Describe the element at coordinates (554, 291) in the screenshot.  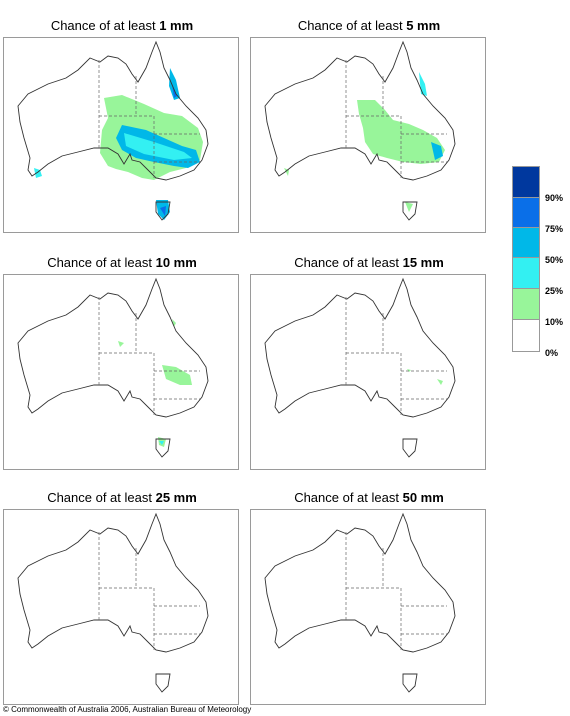
I see `legend-label-25: 25%` at that location.